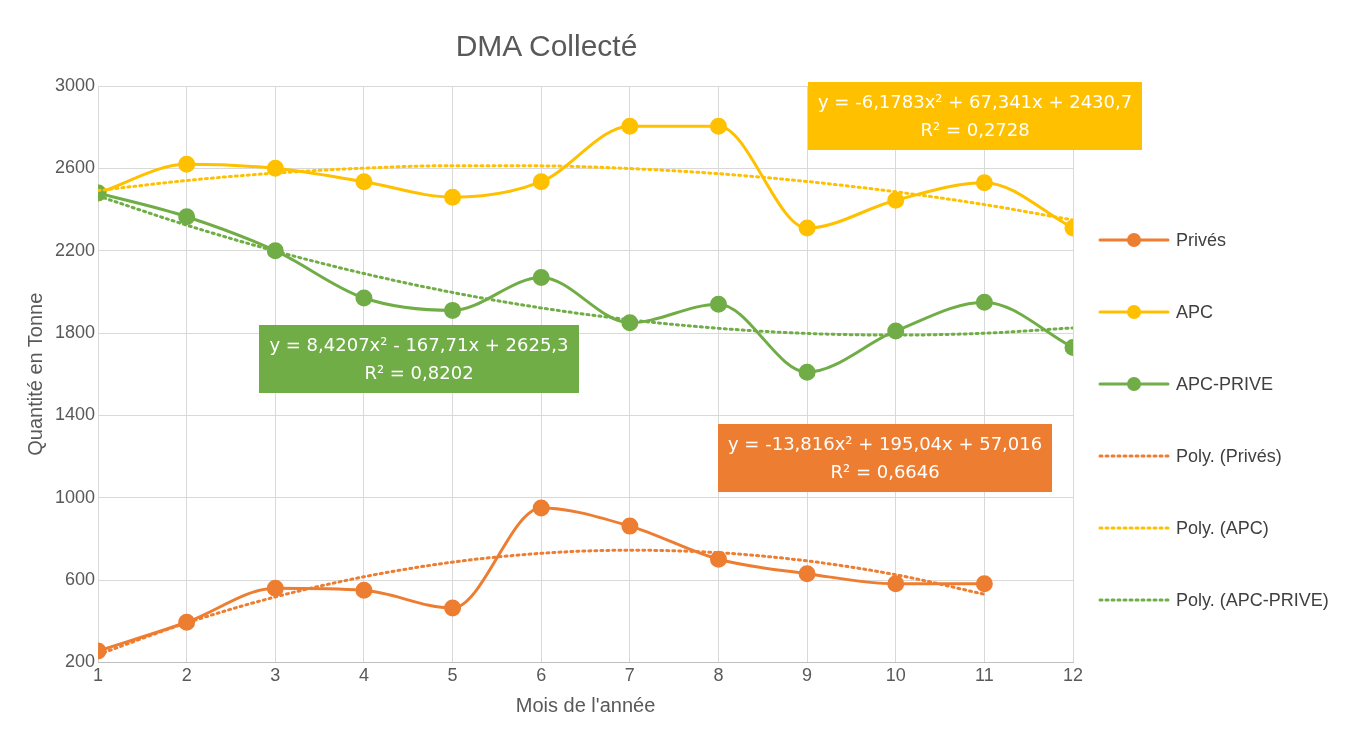  What do you see at coordinates (1195, 312) in the screenshot?
I see `legend-label: APC` at bounding box center [1195, 312].